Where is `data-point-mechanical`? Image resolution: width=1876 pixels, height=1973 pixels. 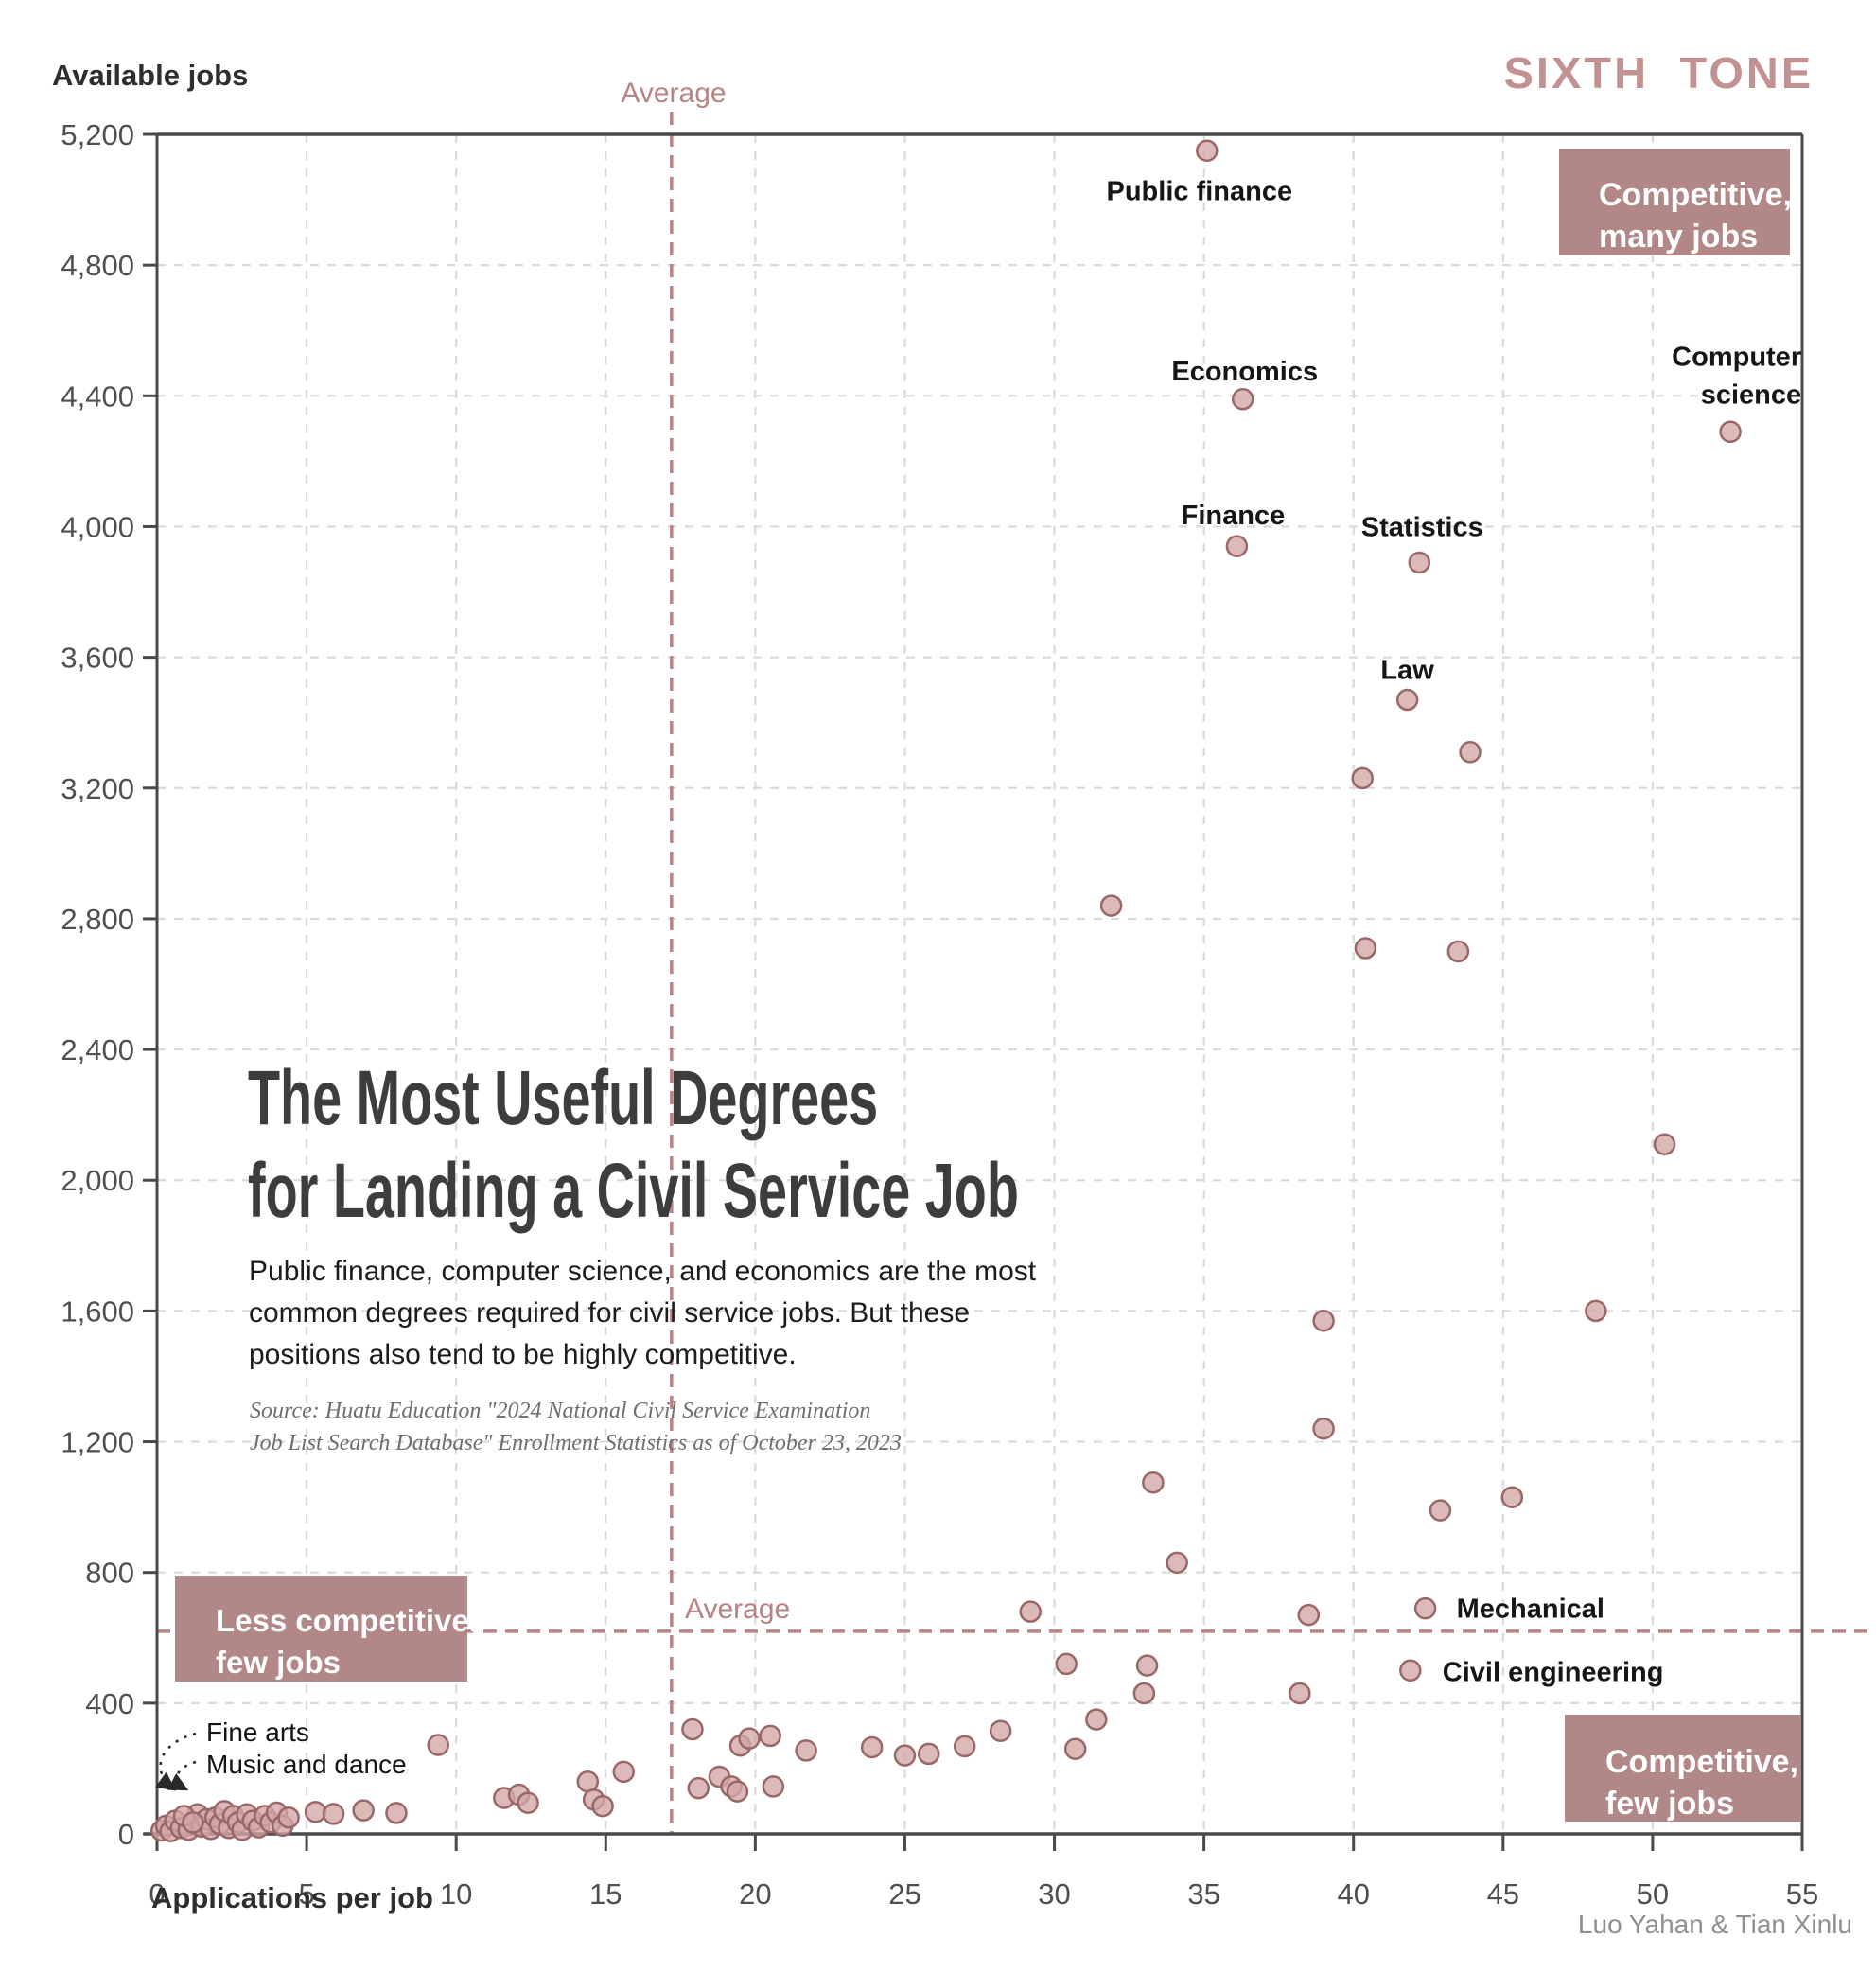 data-point-mechanical is located at coordinates (1425, 1608).